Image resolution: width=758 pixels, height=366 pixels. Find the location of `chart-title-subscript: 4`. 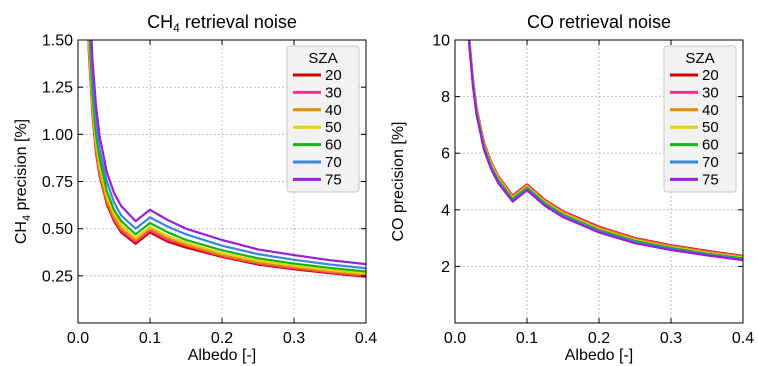

chart-title-subscript: 4 is located at coordinates (176, 28).